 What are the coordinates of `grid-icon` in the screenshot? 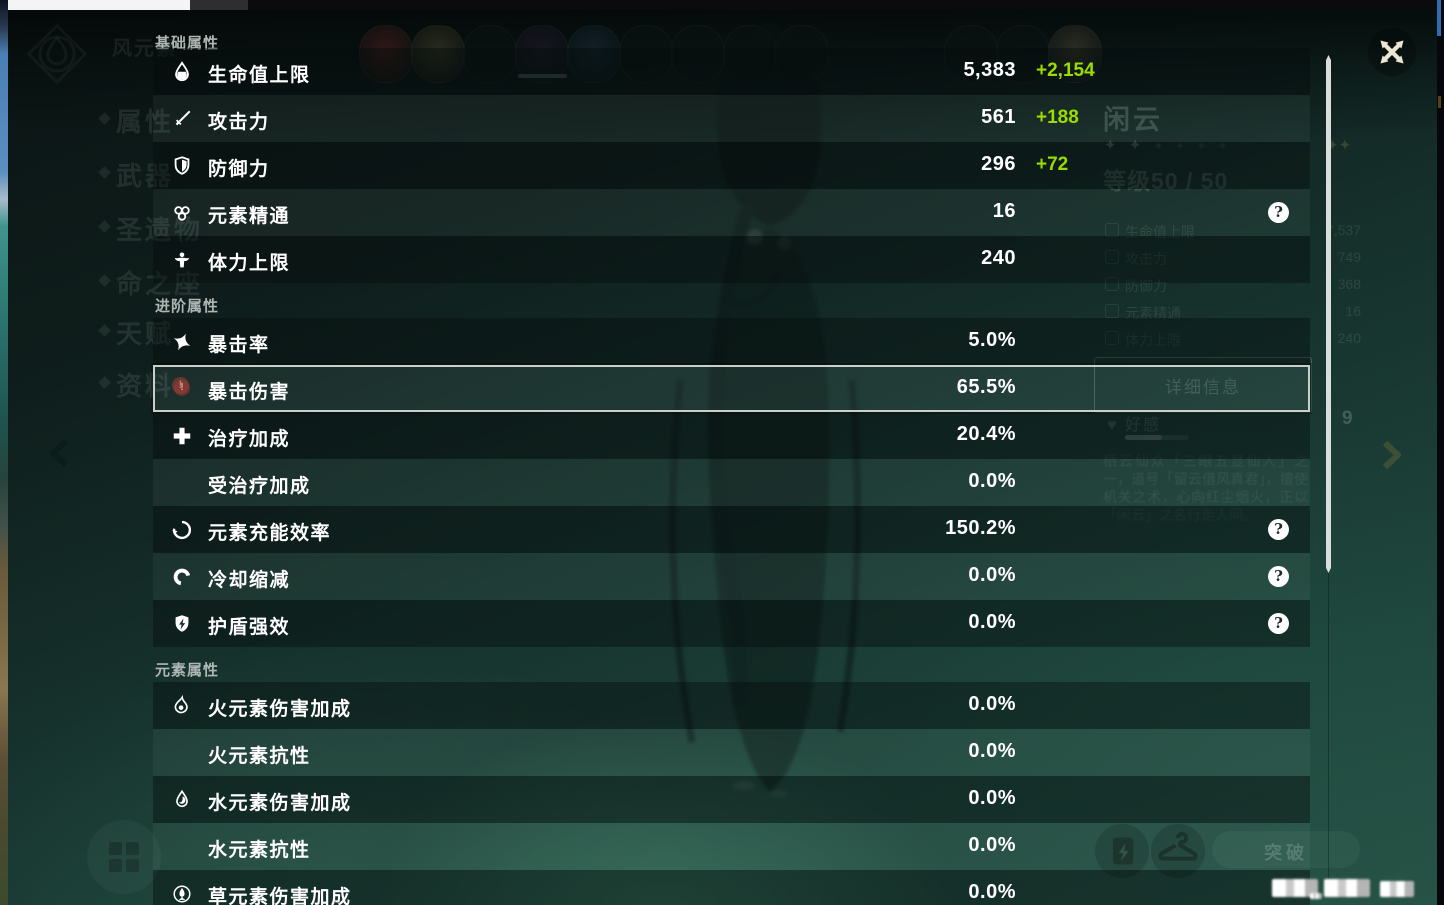 It's located at (115, 848).